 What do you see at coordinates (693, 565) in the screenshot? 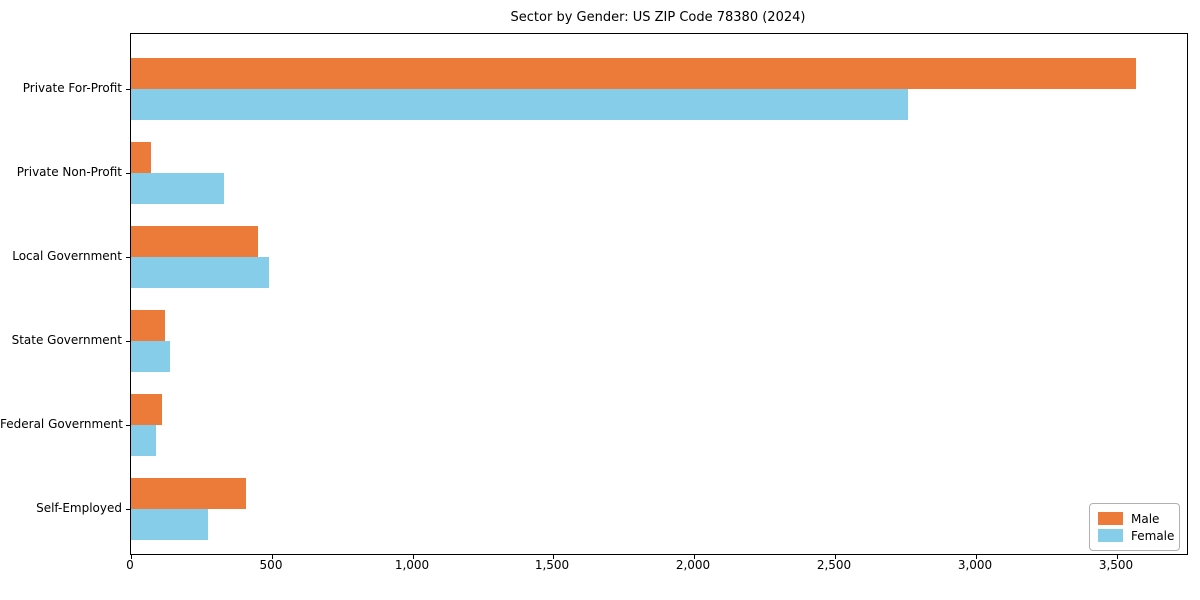
I see `x-tick-label-2000: 2,000` at bounding box center [693, 565].